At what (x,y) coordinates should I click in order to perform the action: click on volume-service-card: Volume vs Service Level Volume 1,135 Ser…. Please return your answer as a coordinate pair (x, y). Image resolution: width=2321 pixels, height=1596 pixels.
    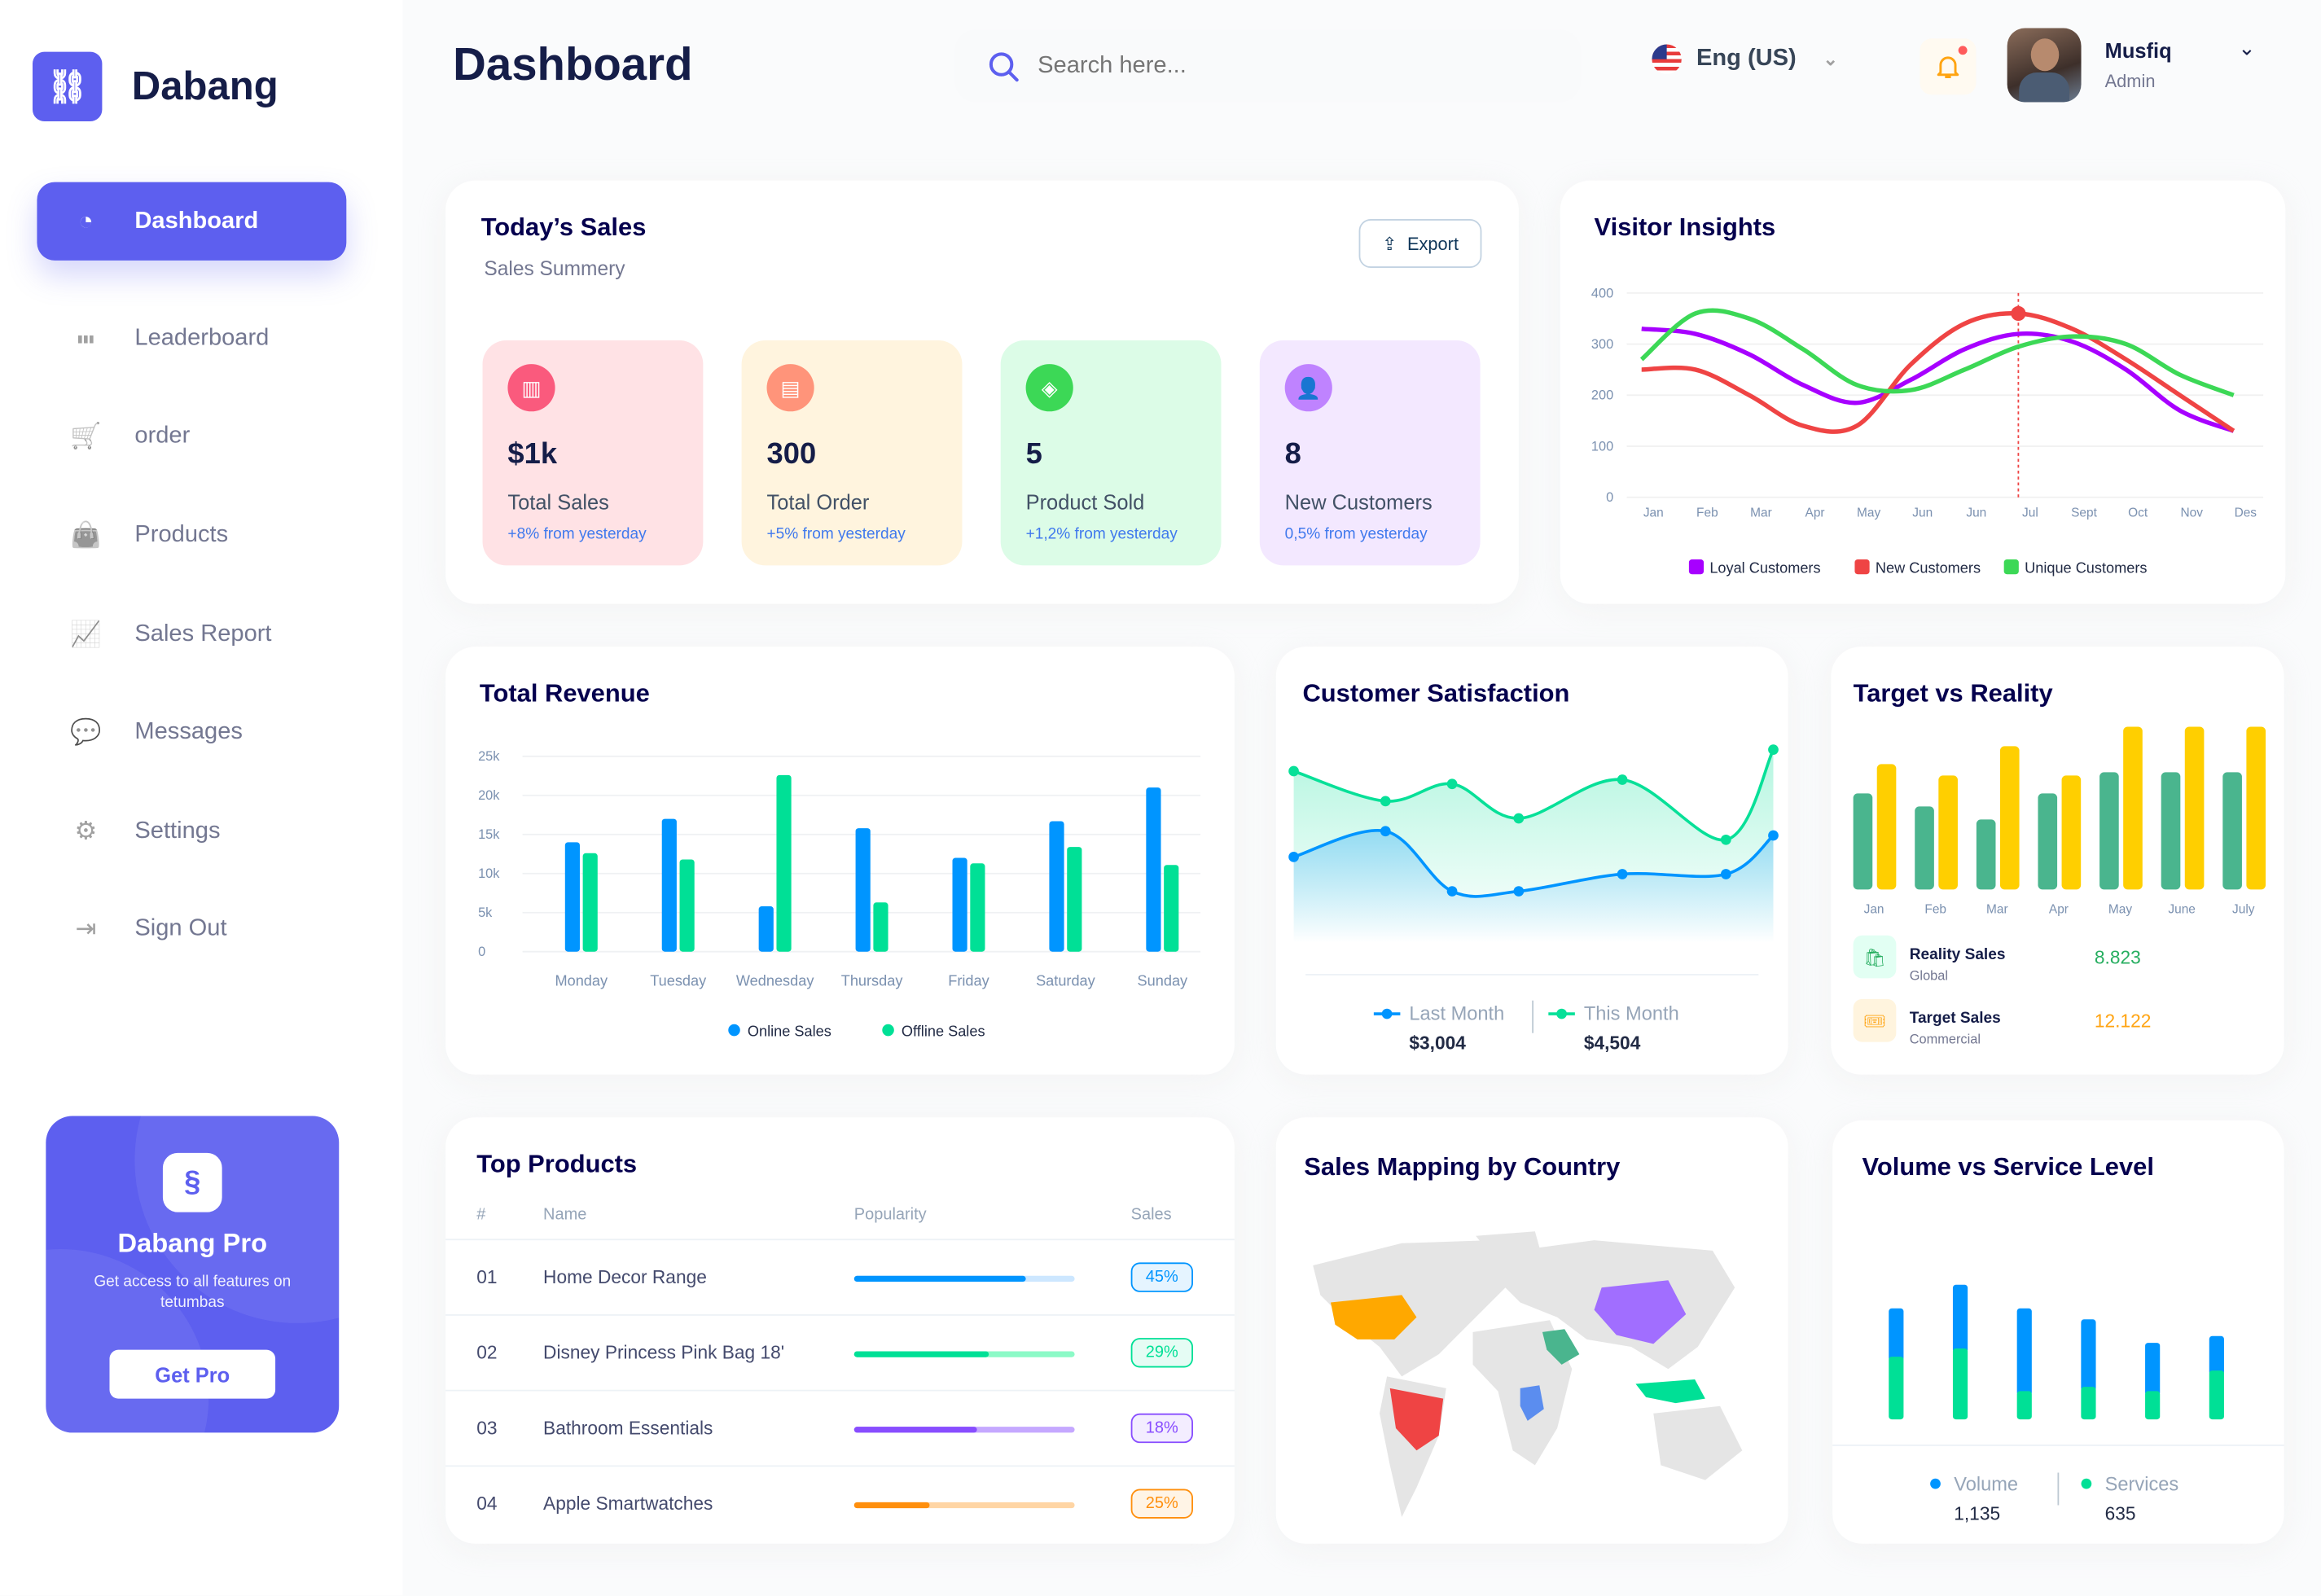
    Looking at the image, I should click on (2058, 1332).